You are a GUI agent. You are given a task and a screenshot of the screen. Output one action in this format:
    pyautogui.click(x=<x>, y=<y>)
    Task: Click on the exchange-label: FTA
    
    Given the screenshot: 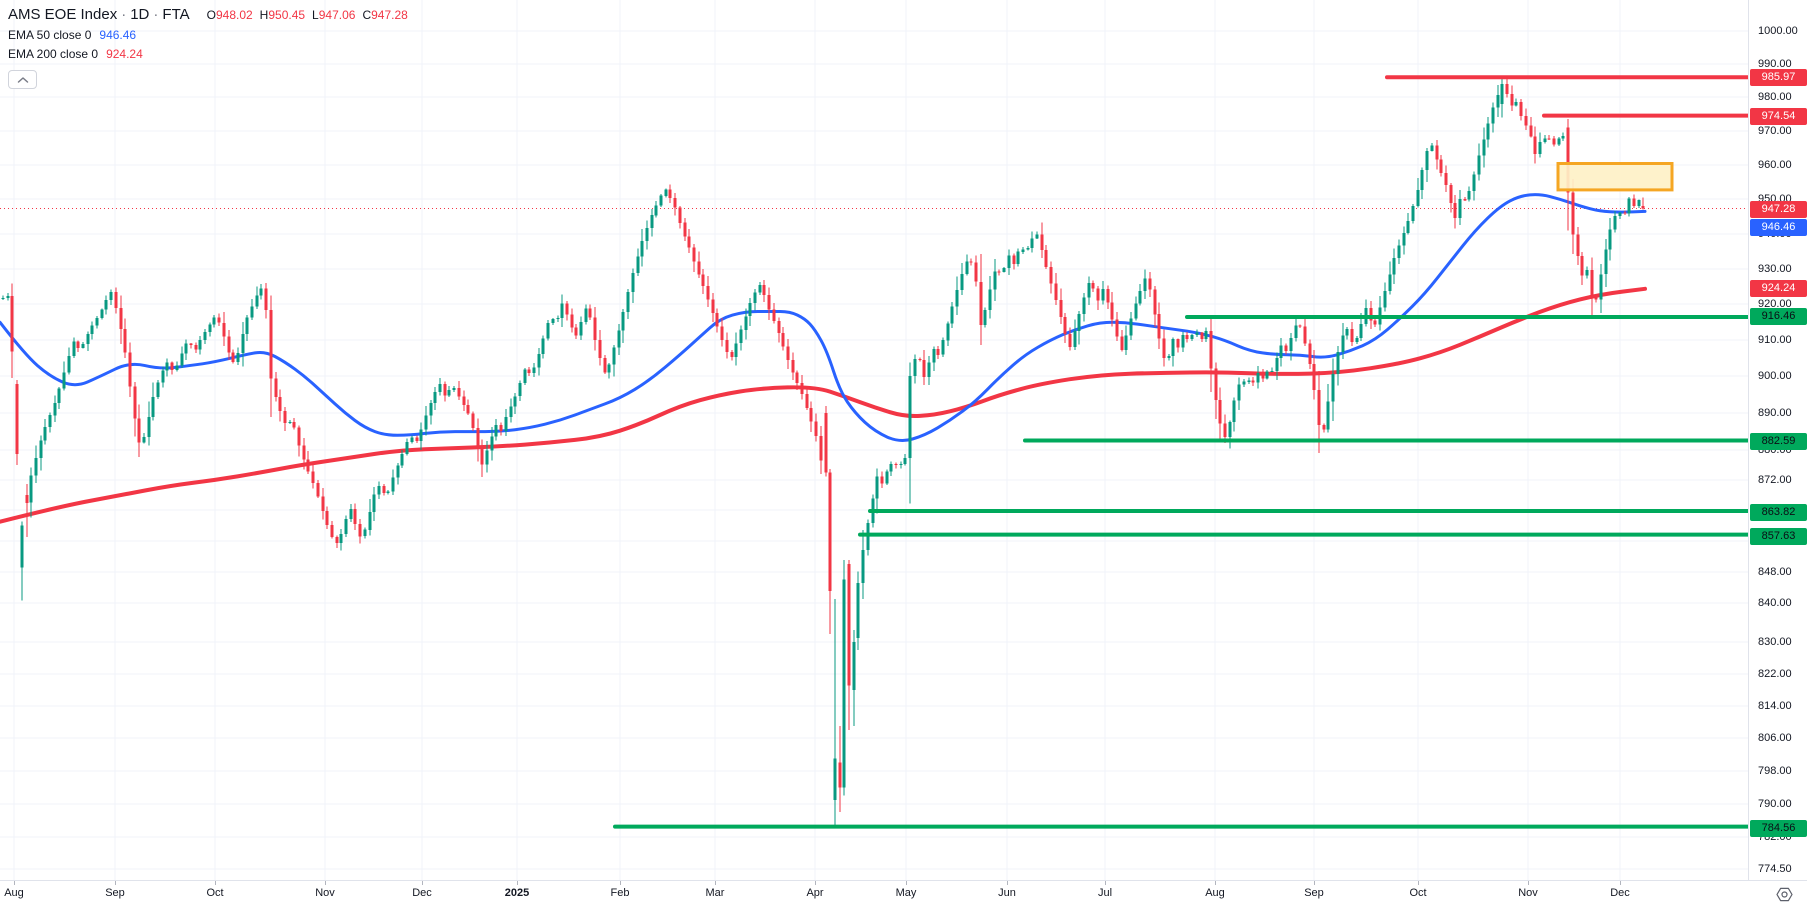 What is the action you would take?
    pyautogui.click(x=176, y=14)
    